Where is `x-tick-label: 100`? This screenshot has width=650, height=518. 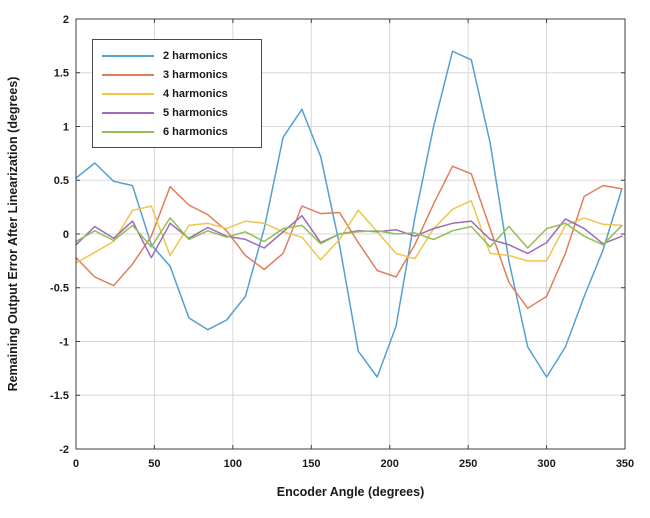 x-tick-label: 100 is located at coordinates (233, 464).